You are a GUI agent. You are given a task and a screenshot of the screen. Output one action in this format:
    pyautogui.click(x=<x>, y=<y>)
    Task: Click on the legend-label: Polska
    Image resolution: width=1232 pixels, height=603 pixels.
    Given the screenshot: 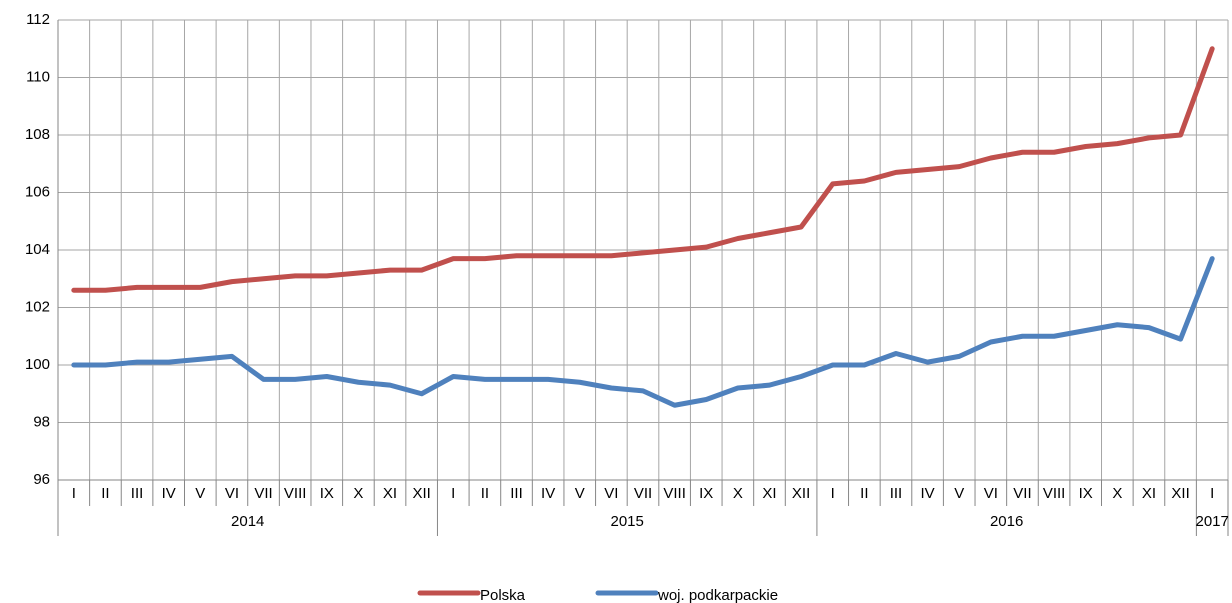 What is the action you would take?
    pyautogui.click(x=503, y=595)
    